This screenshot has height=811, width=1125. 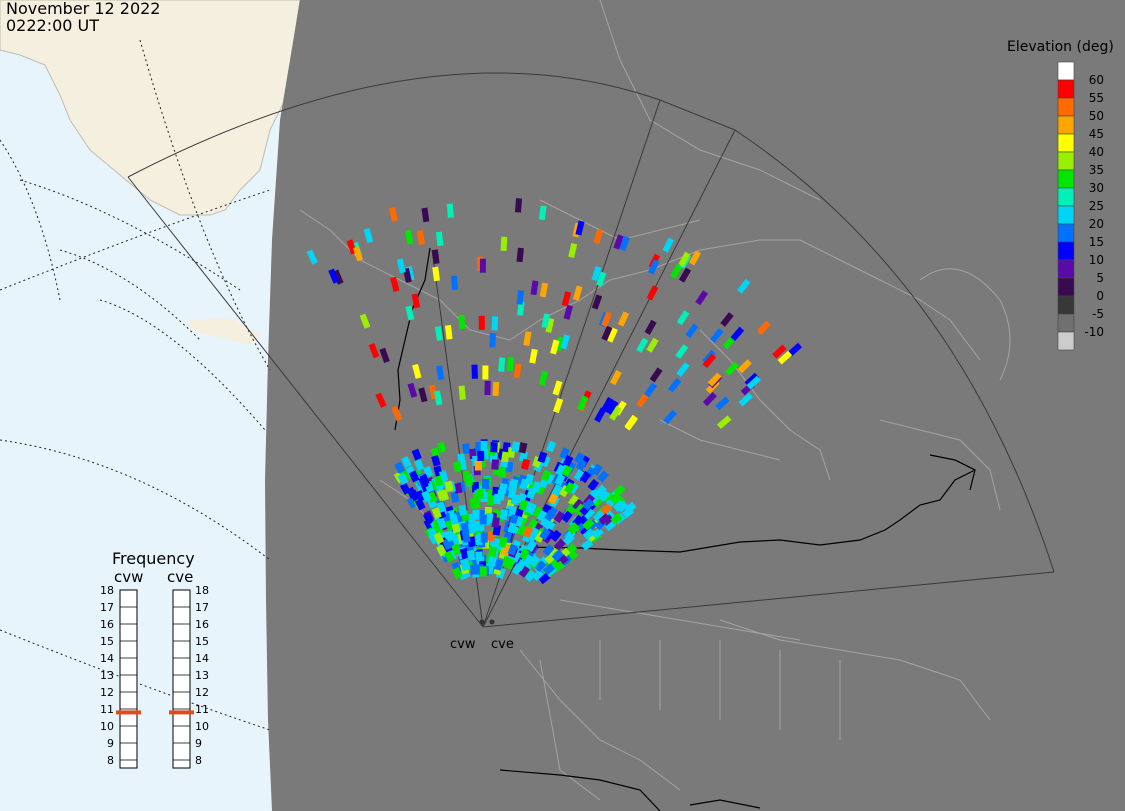 What do you see at coordinates (202, 624) in the screenshot?
I see `gauge-tick-label: 16` at bounding box center [202, 624].